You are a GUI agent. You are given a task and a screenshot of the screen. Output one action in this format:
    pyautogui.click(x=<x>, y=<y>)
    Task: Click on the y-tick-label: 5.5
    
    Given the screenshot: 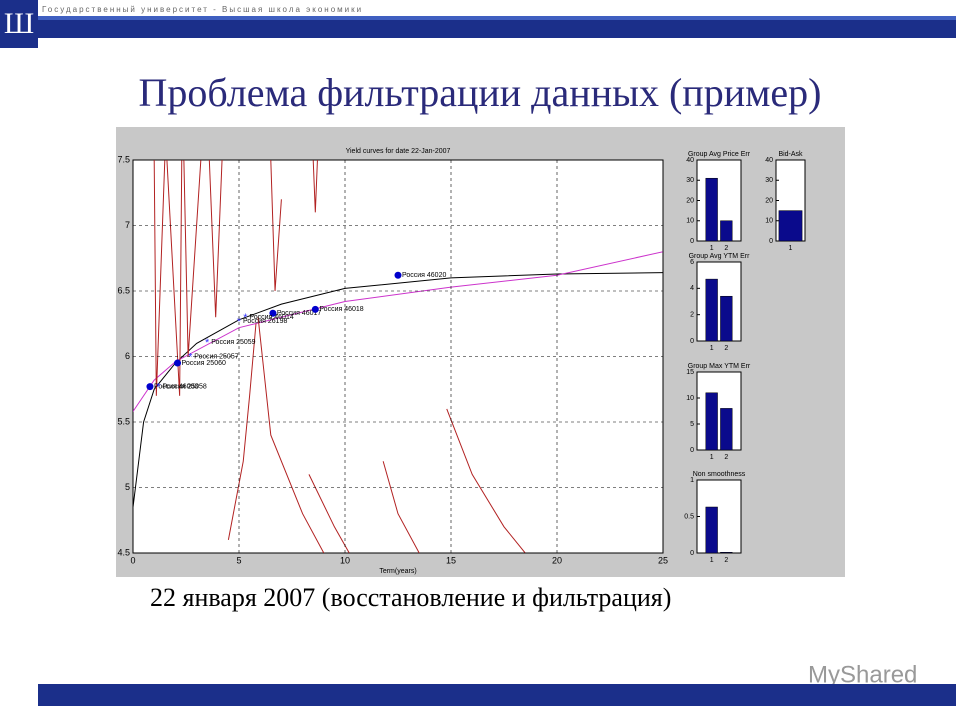 What is the action you would take?
    pyautogui.click(x=123, y=421)
    